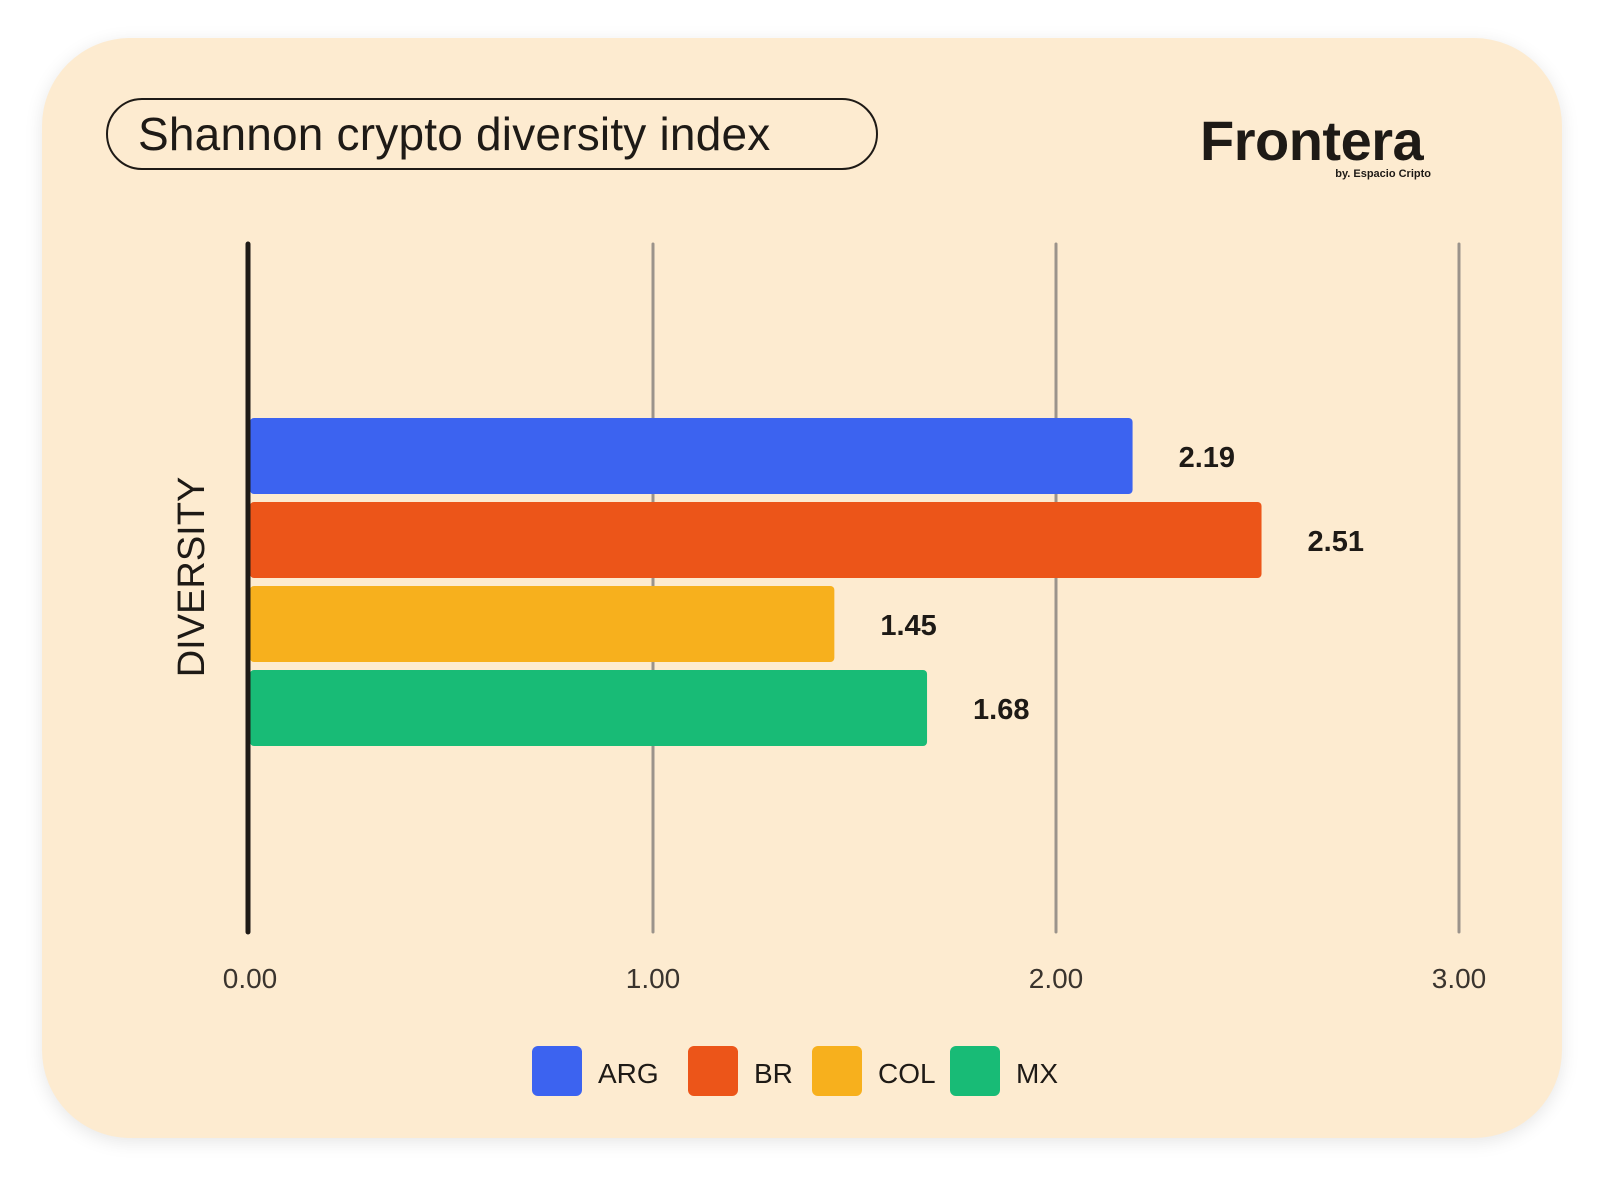 This screenshot has height=1183, width=1600. What do you see at coordinates (908, 626) in the screenshot?
I see `bar-value-label-col: 1.45` at bounding box center [908, 626].